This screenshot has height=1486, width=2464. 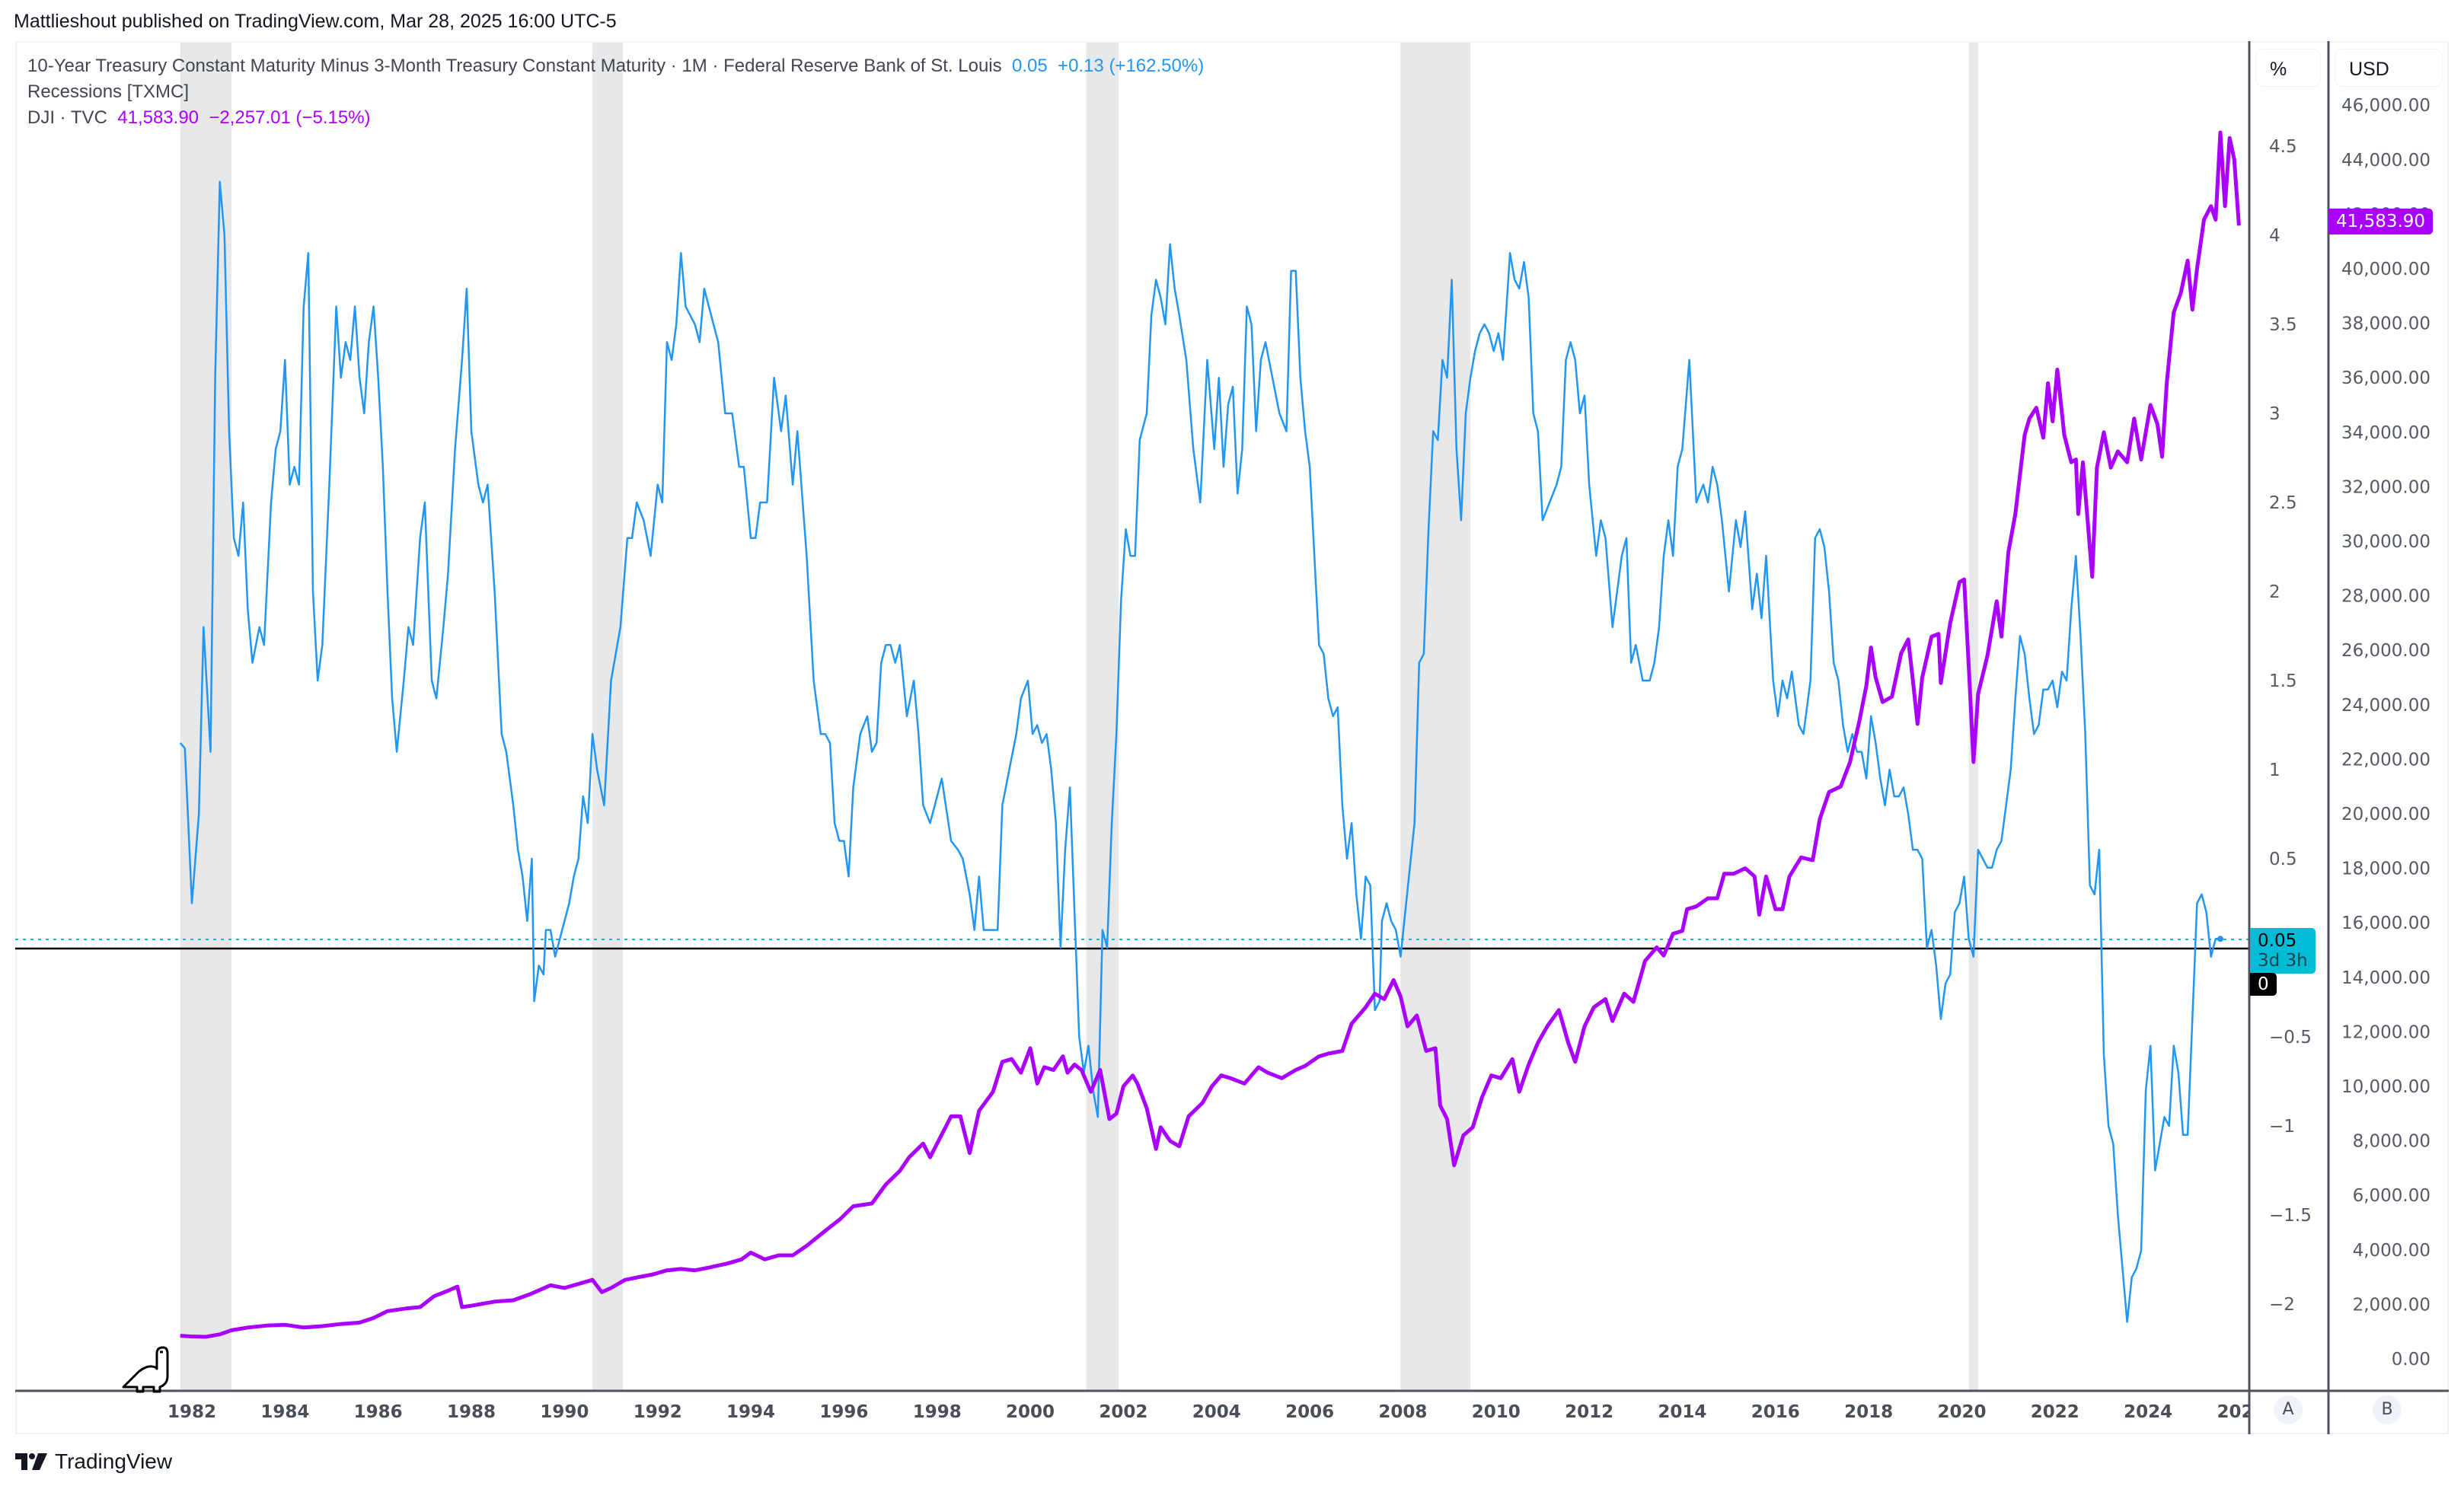 What do you see at coordinates (2385, 324) in the screenshot?
I see `usd-tick-label: 38,000.00` at bounding box center [2385, 324].